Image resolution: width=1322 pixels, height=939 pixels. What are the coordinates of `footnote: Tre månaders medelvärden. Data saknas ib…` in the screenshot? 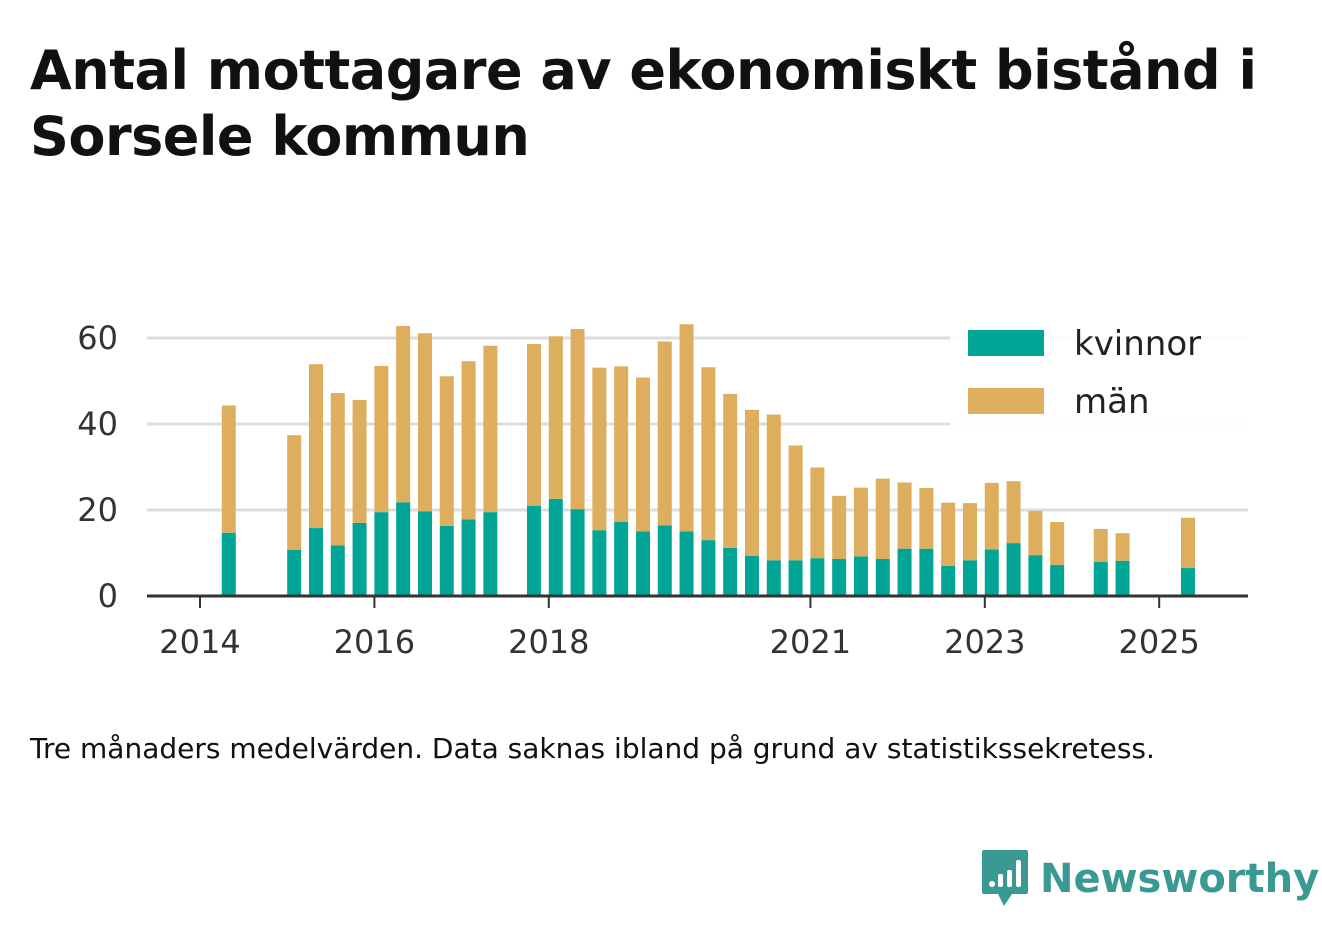 It's located at (592, 748).